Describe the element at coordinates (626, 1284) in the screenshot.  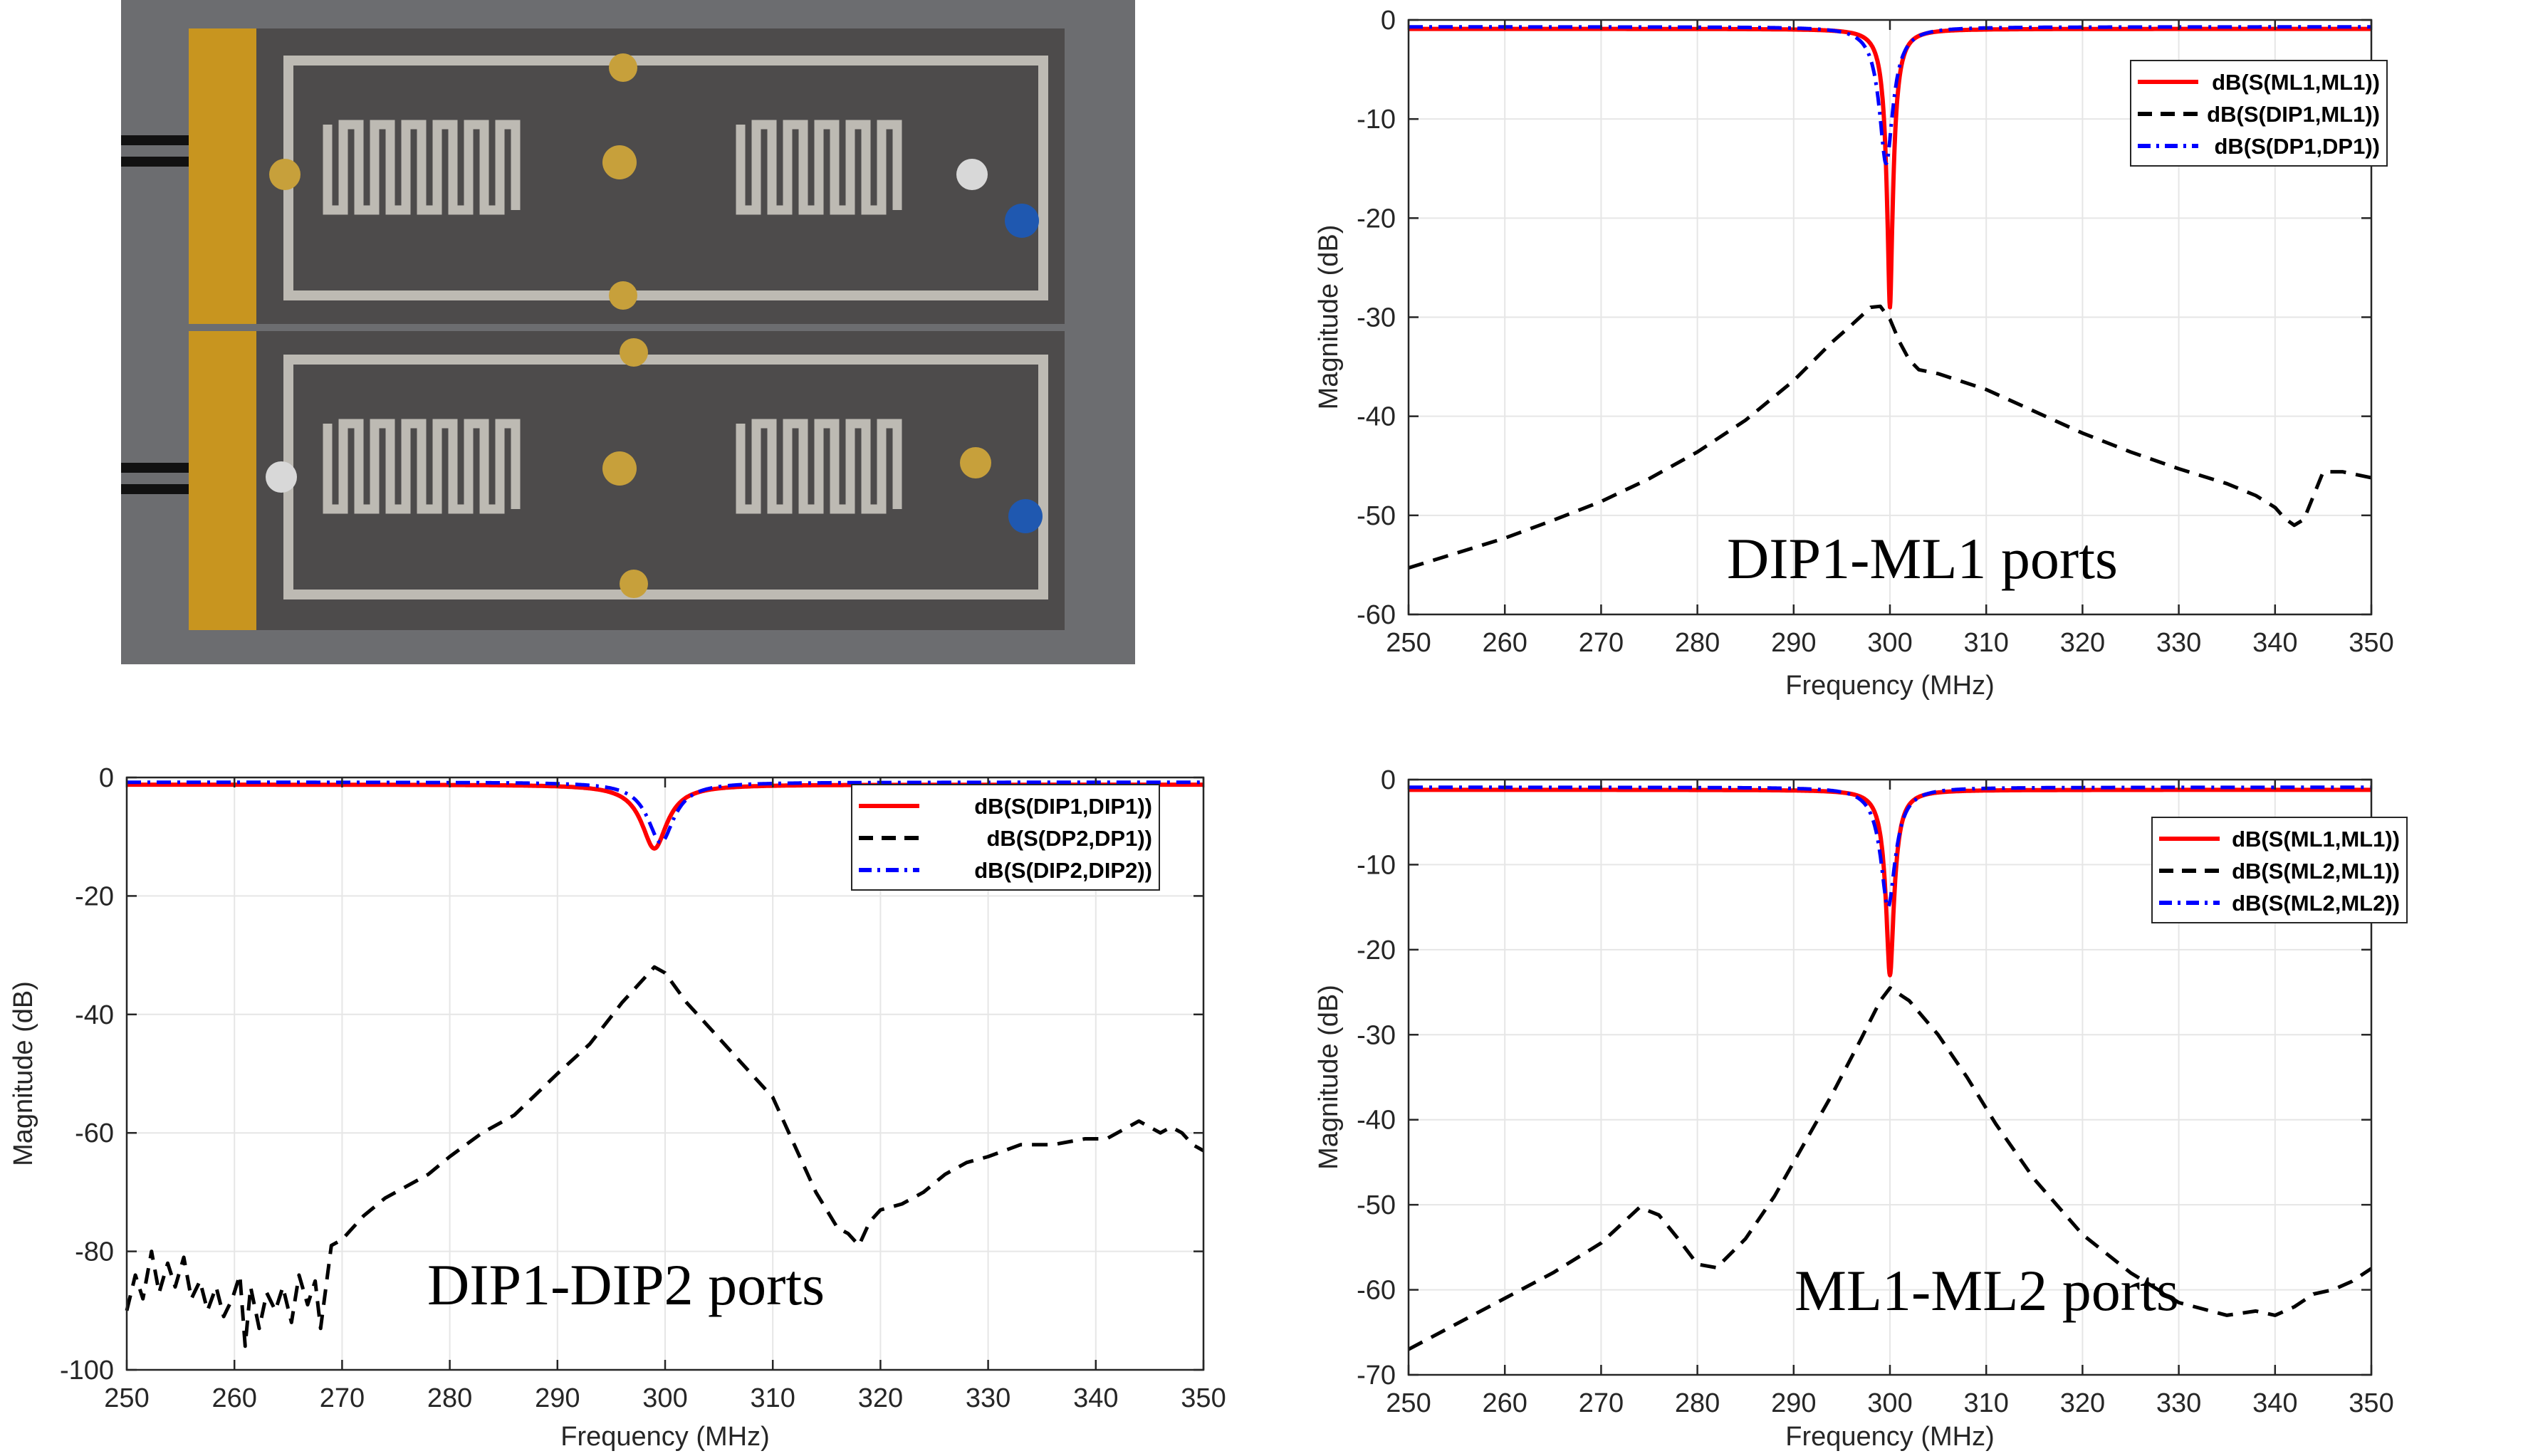
I see `annotation-ports: DIP1-DIP2 ports` at that location.